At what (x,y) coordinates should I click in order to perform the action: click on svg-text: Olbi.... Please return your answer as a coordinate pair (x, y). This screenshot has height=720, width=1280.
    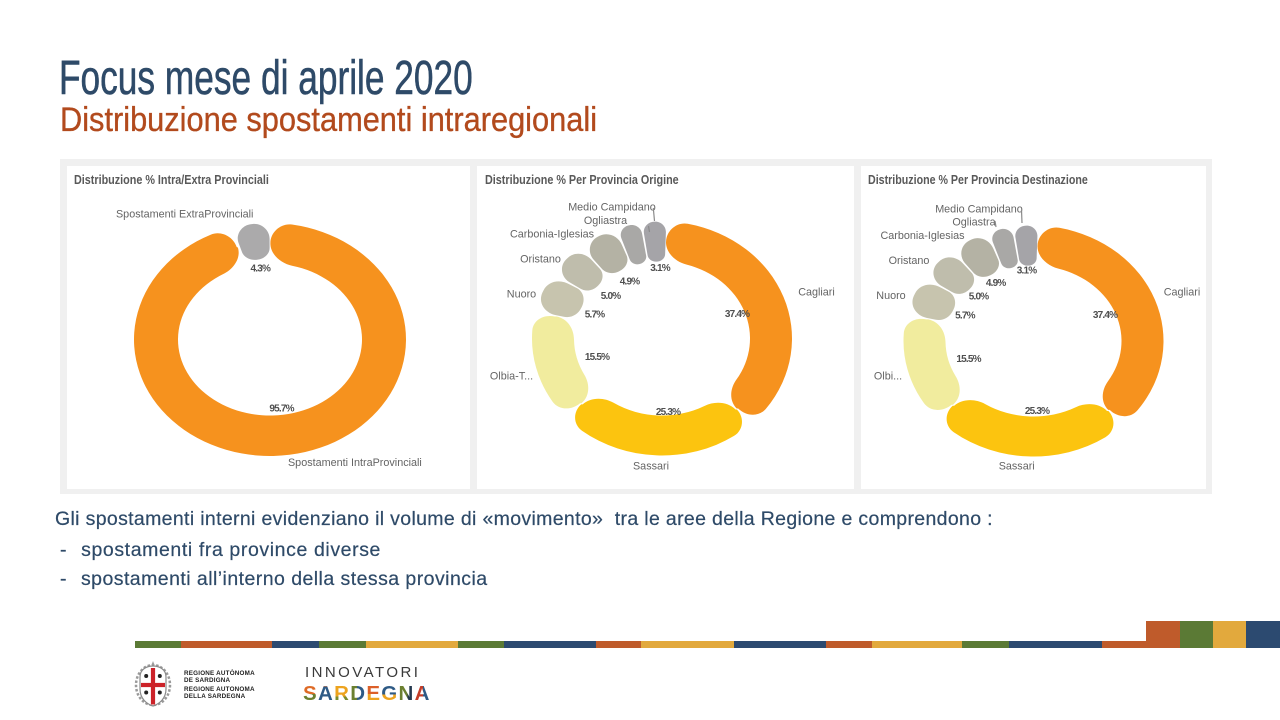
    Looking at the image, I should click on (888, 377).